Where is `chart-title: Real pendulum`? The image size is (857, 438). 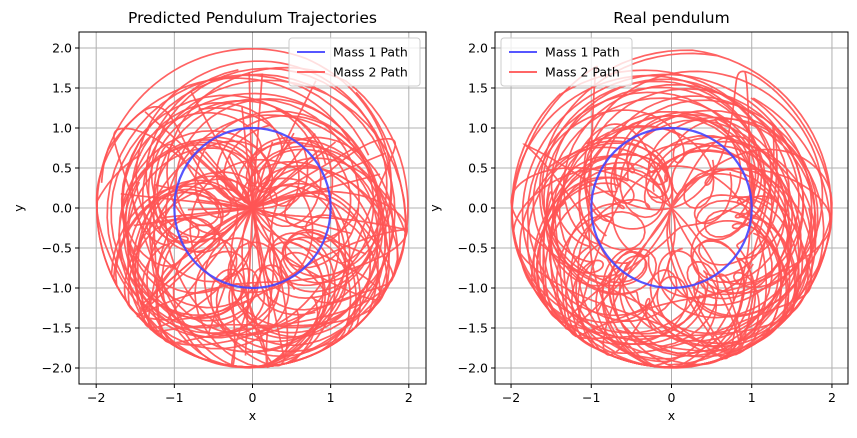 chart-title: Real pendulum is located at coordinates (671, 18).